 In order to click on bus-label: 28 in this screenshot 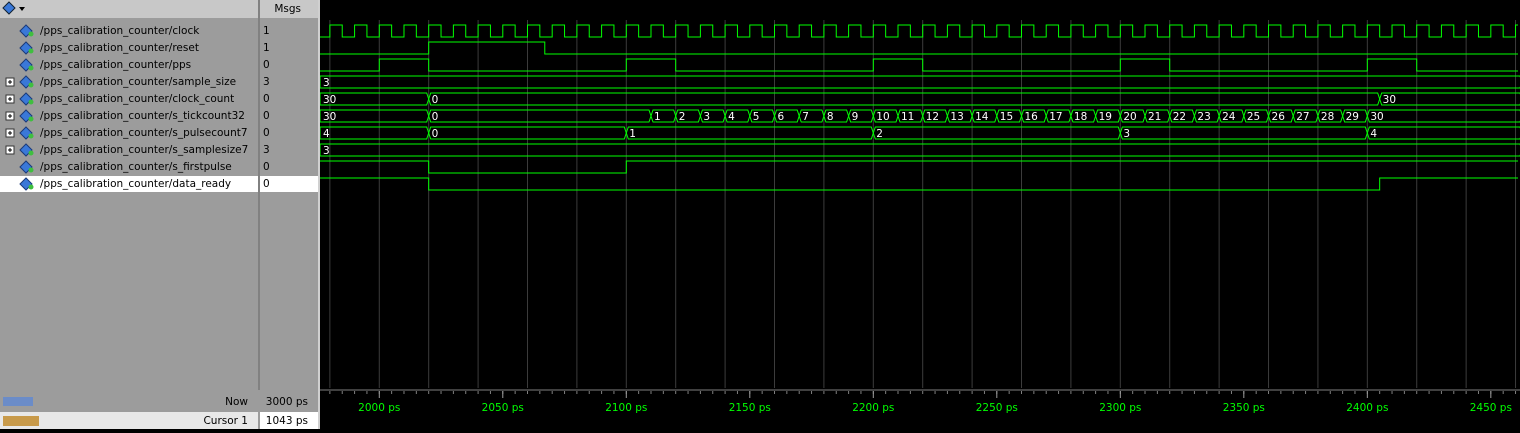, I will do `click(1327, 117)`.